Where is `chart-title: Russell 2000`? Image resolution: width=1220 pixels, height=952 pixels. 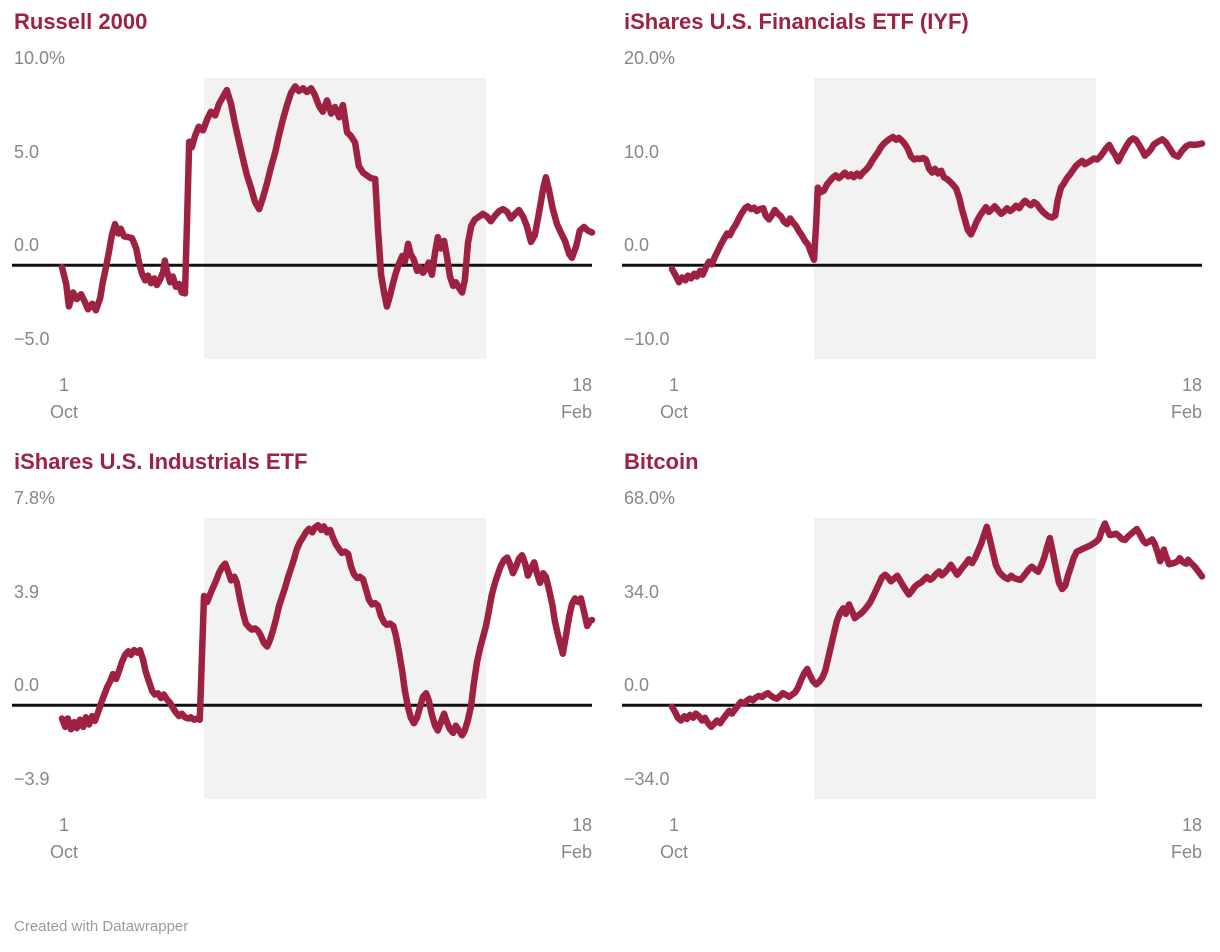 chart-title: Russell 2000 is located at coordinates (81, 21).